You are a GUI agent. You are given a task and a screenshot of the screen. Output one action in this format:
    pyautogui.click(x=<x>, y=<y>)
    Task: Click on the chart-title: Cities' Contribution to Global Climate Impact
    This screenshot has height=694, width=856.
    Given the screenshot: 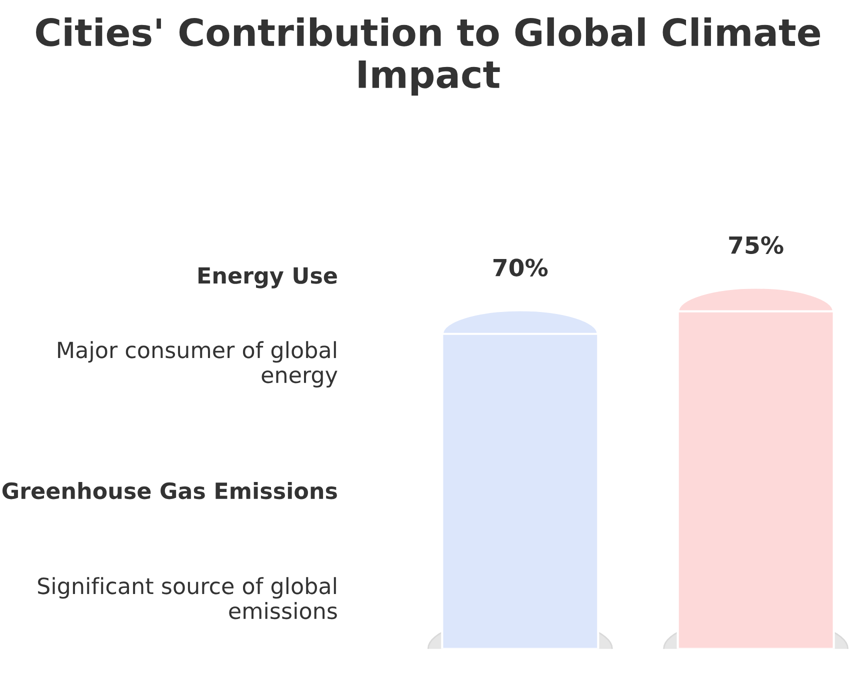 What is the action you would take?
    pyautogui.click(x=428, y=56)
    